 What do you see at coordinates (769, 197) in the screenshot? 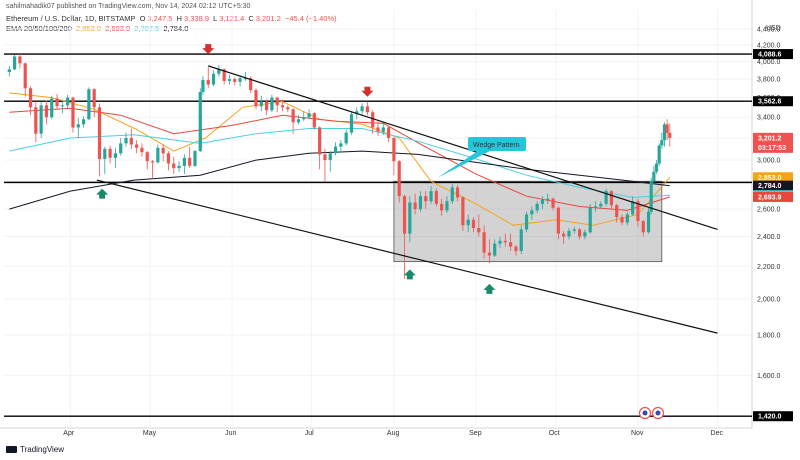
I see `indicator-price-label: 2,693.9` at bounding box center [769, 197].